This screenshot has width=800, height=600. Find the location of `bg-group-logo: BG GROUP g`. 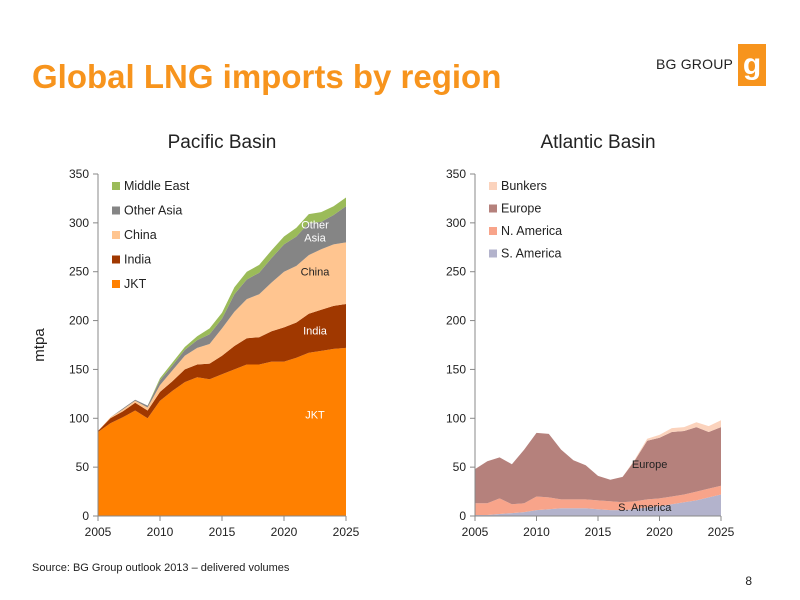

bg-group-logo: BG GROUP g is located at coordinates (712, 66).